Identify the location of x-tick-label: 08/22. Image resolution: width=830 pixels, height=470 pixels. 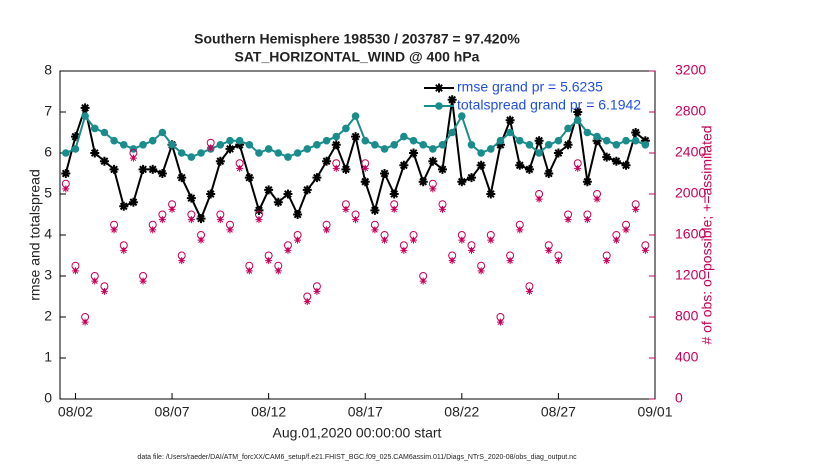
(461, 412).